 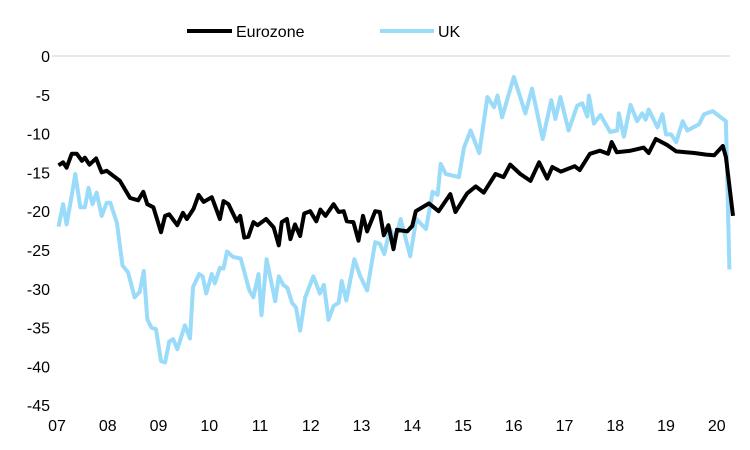 What do you see at coordinates (362, 426) in the screenshot?
I see `x-tick-label: 13` at bounding box center [362, 426].